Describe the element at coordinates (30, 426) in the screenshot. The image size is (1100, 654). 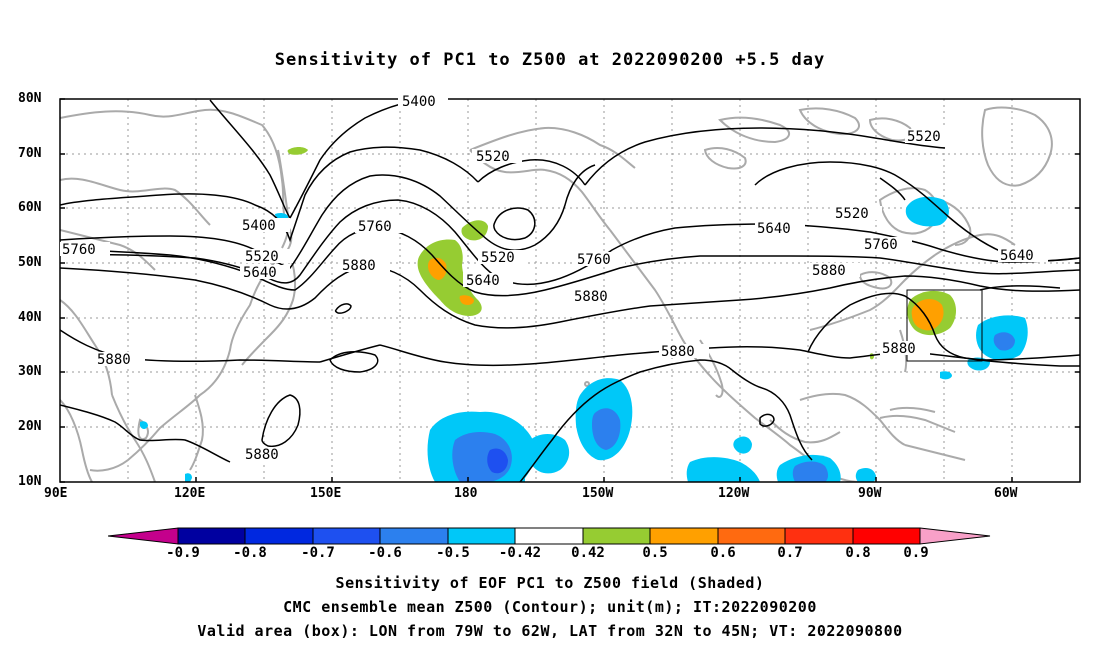
I see `lat-label: 20N` at that location.